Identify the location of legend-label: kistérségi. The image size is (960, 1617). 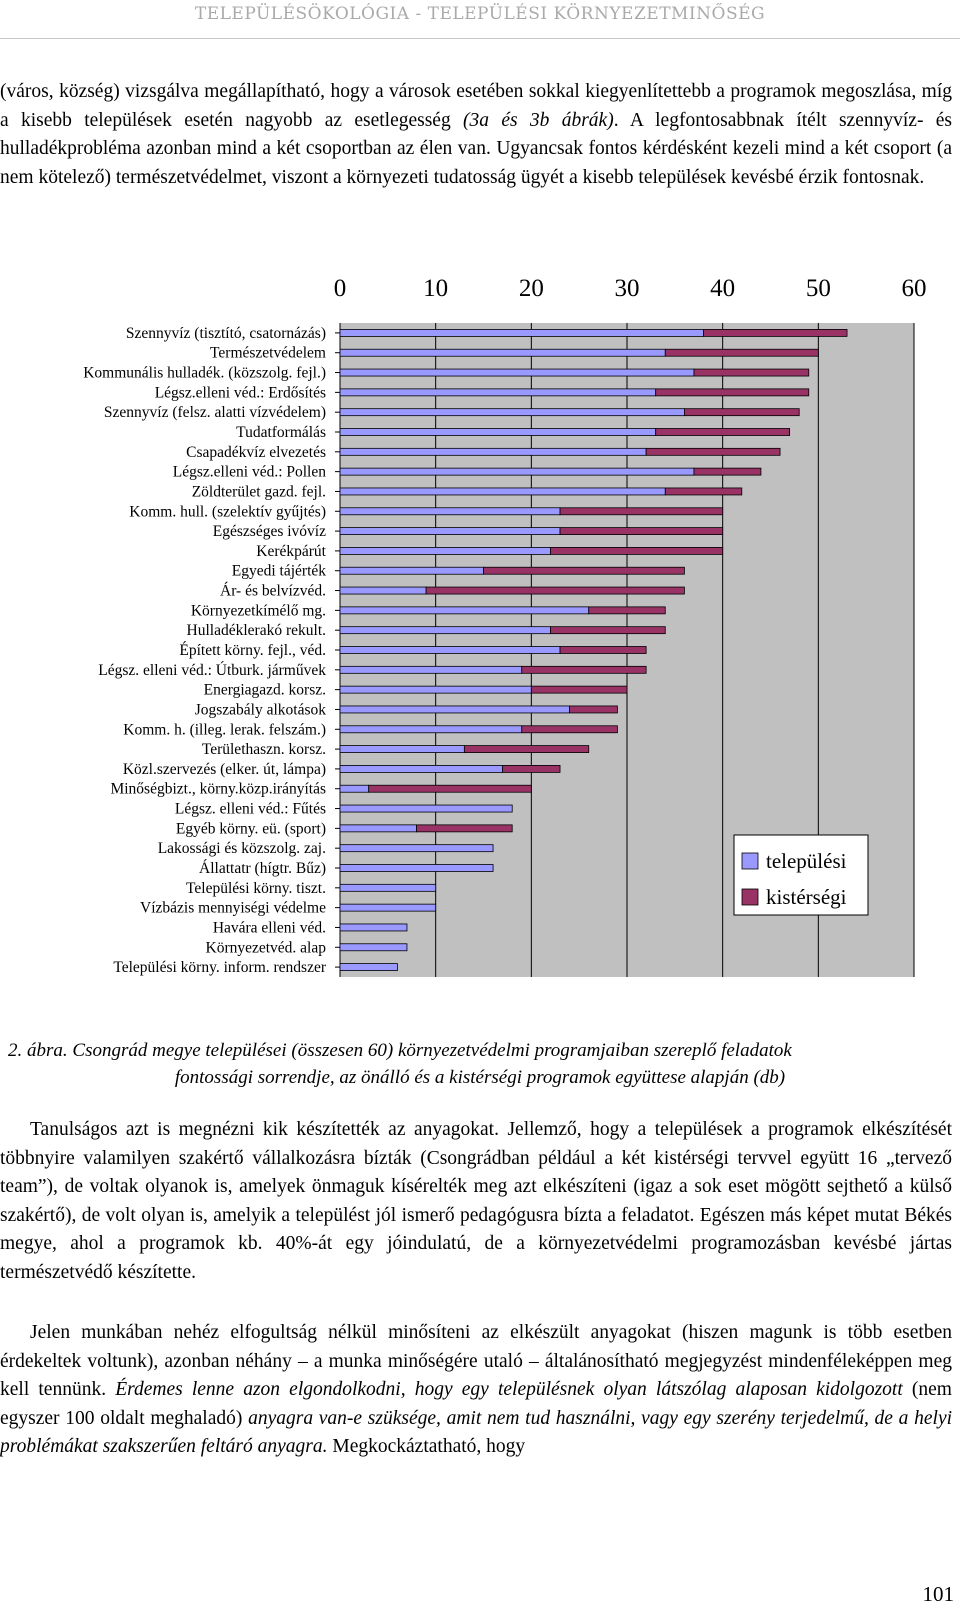
(806, 897).